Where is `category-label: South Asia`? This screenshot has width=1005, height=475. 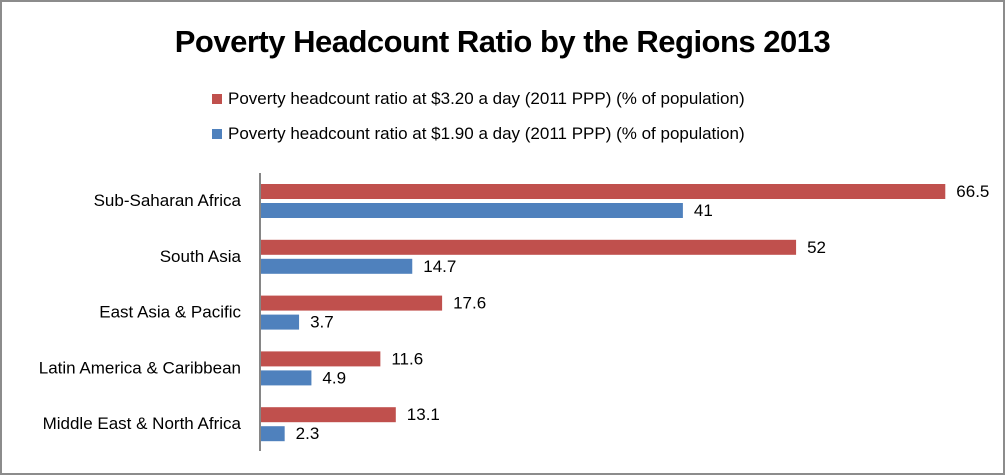
category-label: South Asia is located at coordinates (201, 256).